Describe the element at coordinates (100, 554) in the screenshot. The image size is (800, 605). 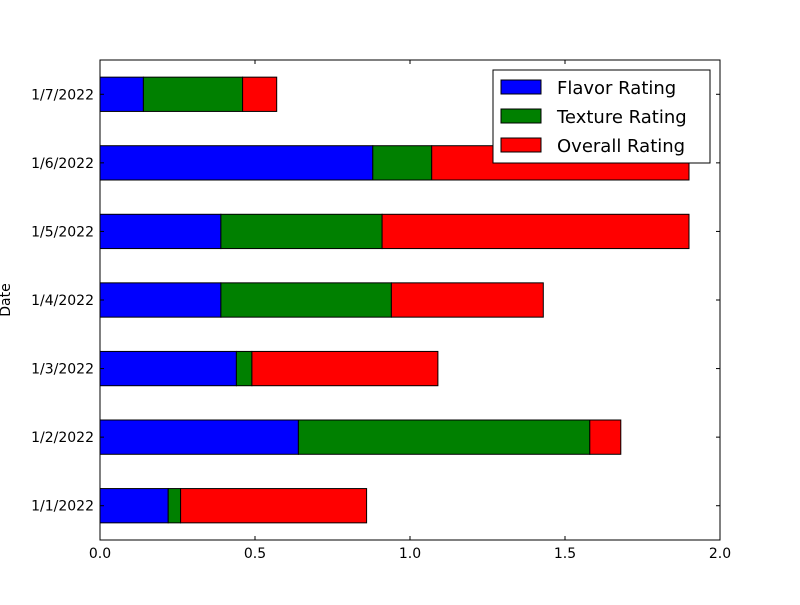
I see `x-tick-label: 0.0` at that location.